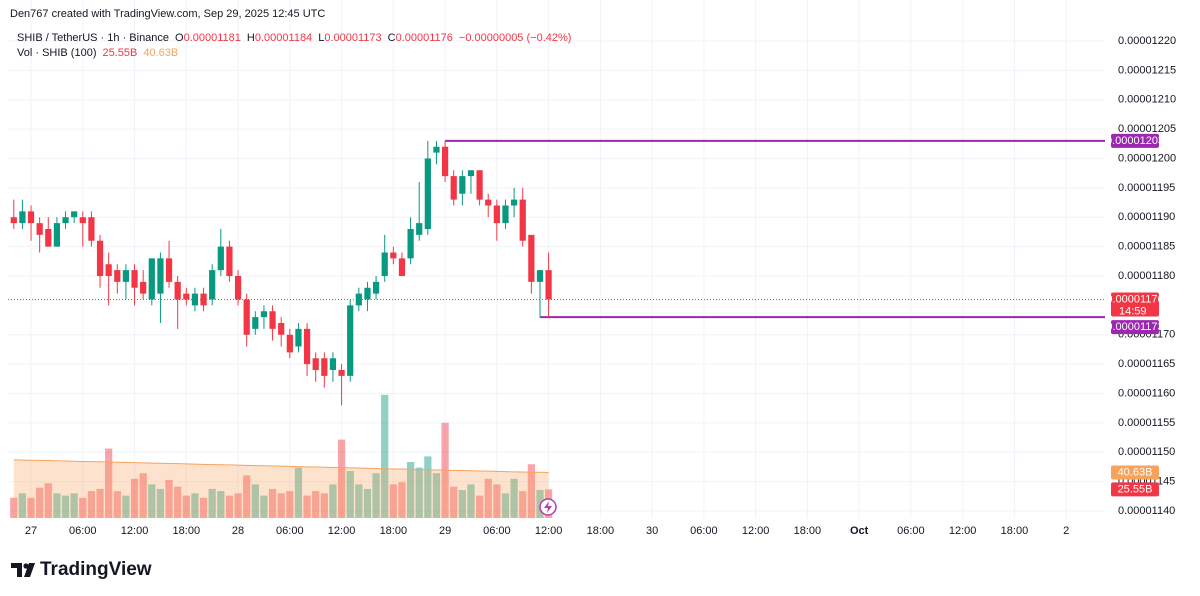 The width and height of the screenshot is (1200, 596). I want to click on y-tick-label: 0.00001195, so click(1146, 188).